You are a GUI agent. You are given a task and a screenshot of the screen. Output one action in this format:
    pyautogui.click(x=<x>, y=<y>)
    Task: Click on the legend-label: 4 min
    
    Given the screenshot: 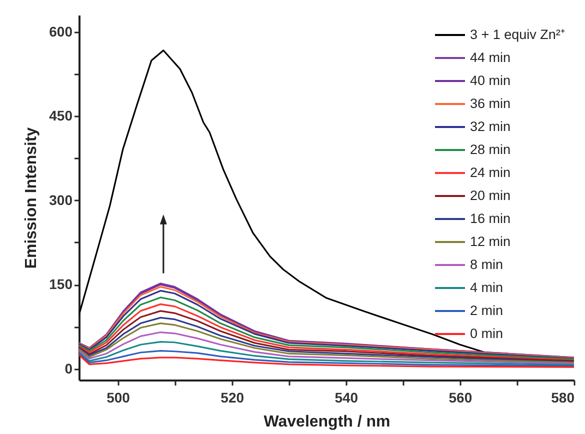 What is the action you would take?
    pyautogui.click(x=487, y=287)
    